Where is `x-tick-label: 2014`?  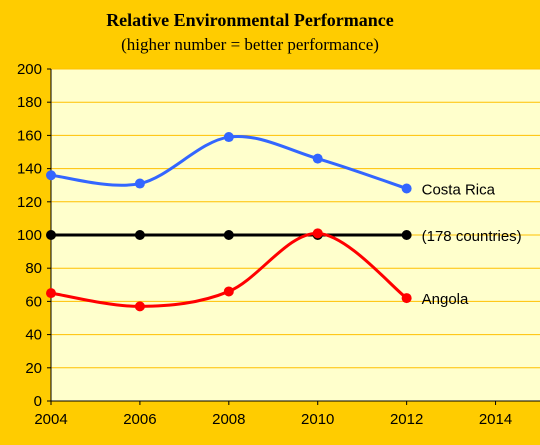
x-tick-label: 2014 is located at coordinates (495, 419).